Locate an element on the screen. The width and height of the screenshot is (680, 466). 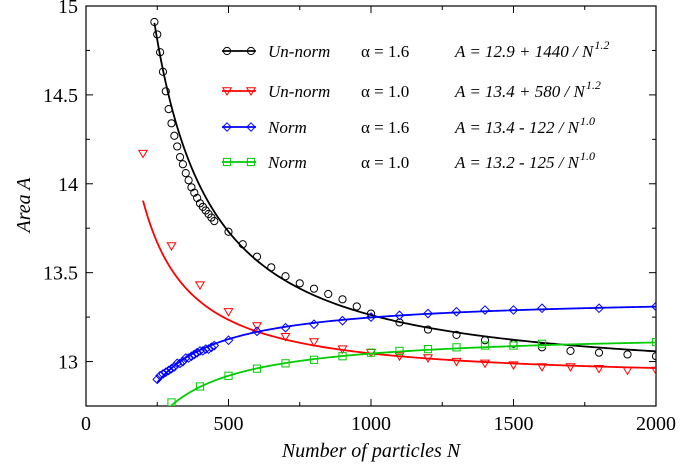
legend-entry: Un-norm α = 1.6 A = 12.9 + 1440 / N 1.2 is located at coordinates (415, 49).